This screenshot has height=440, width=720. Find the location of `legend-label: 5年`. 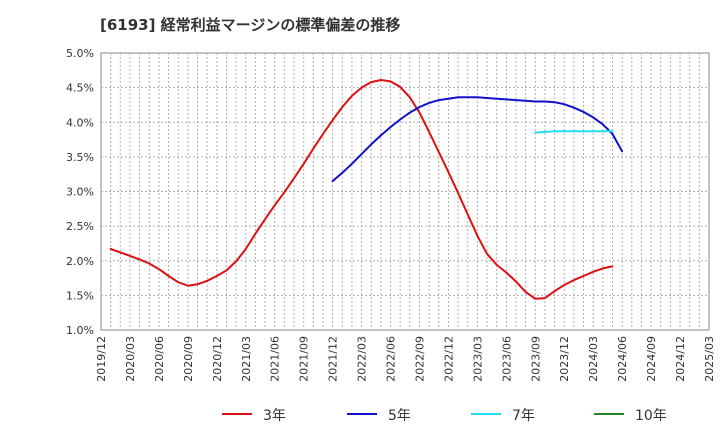

legend-label: 5年 is located at coordinates (399, 416).